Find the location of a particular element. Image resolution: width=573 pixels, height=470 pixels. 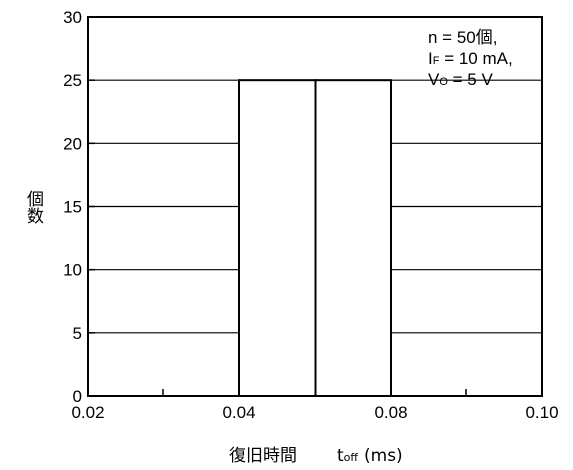

annotation-line-2: IF = 10 mA, is located at coordinates (470, 58).